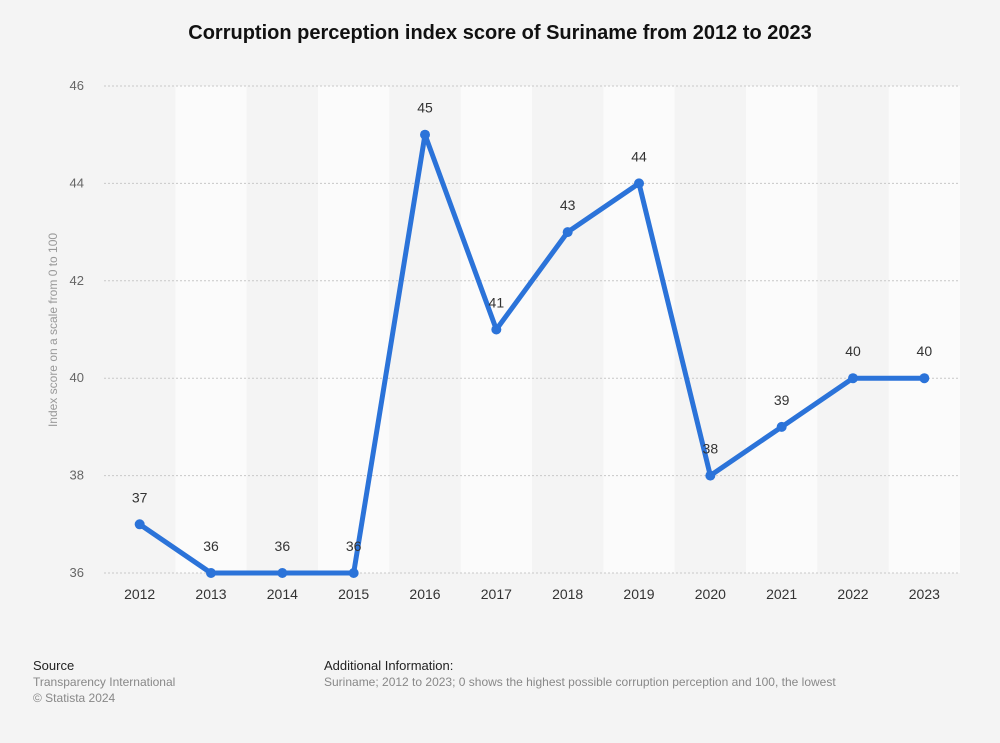 This screenshot has width=1000, height=743. I want to click on y-axis-ticks: 36 38 40 42 44 46, so click(77, 329).